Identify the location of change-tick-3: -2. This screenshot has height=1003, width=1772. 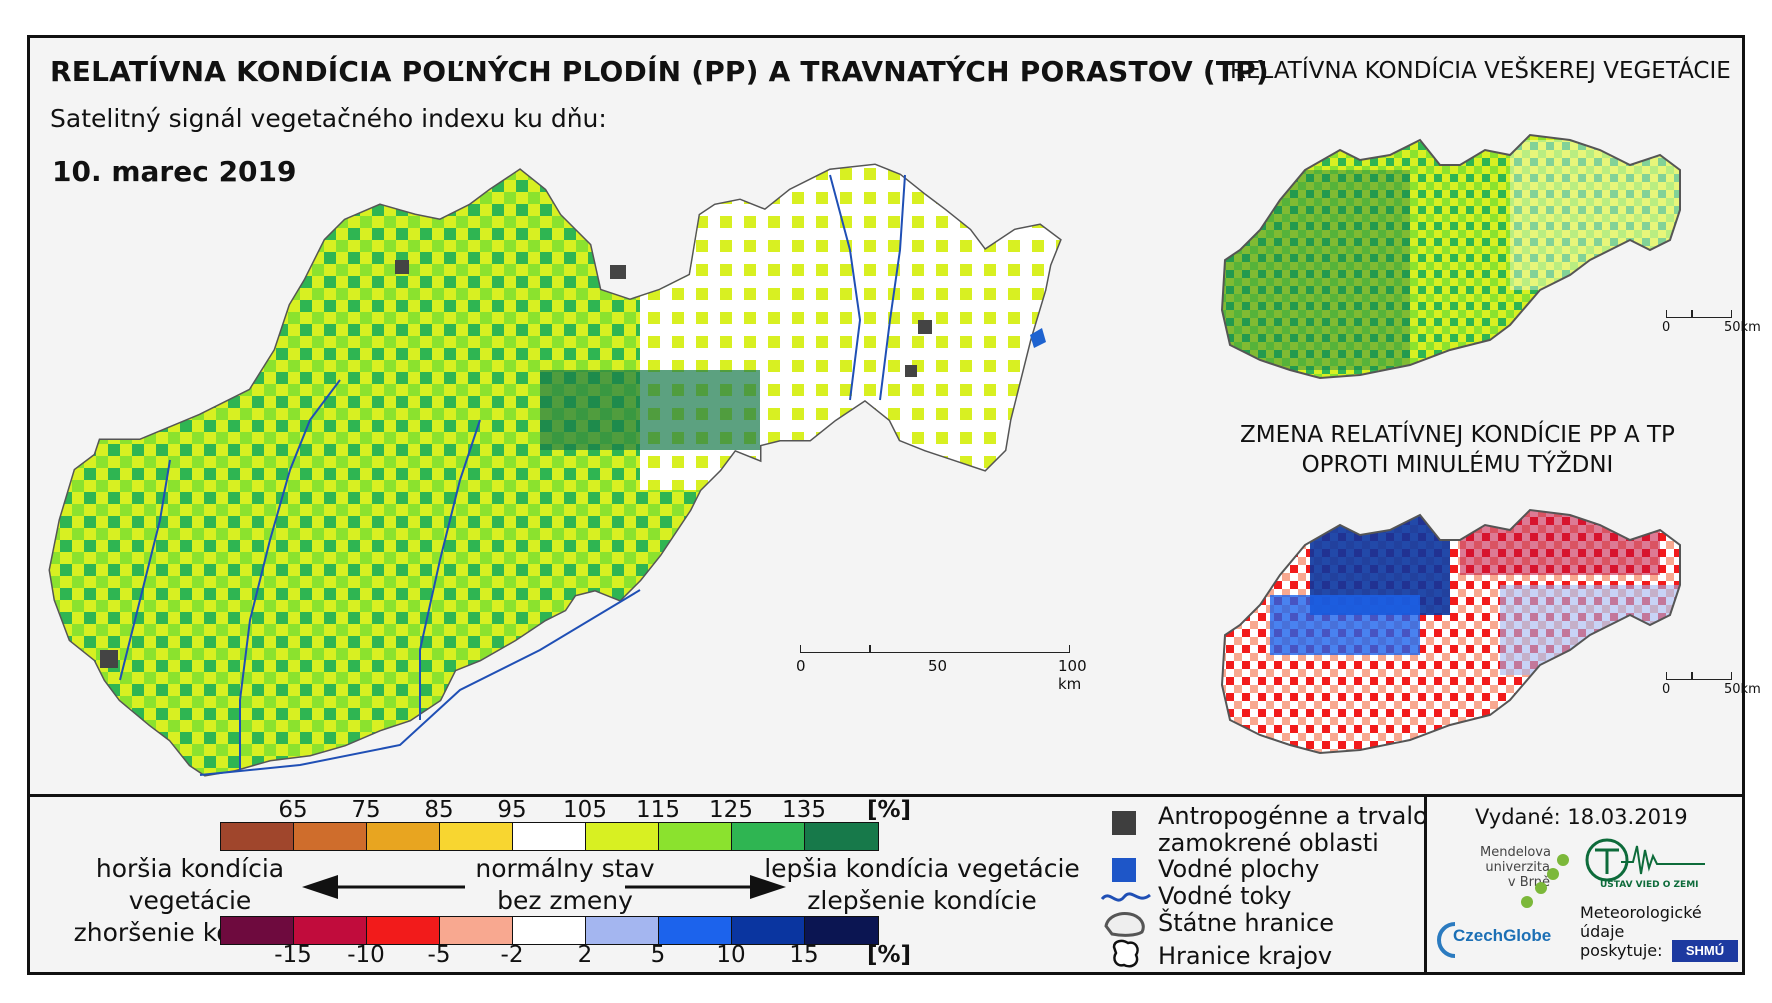
(512, 955).